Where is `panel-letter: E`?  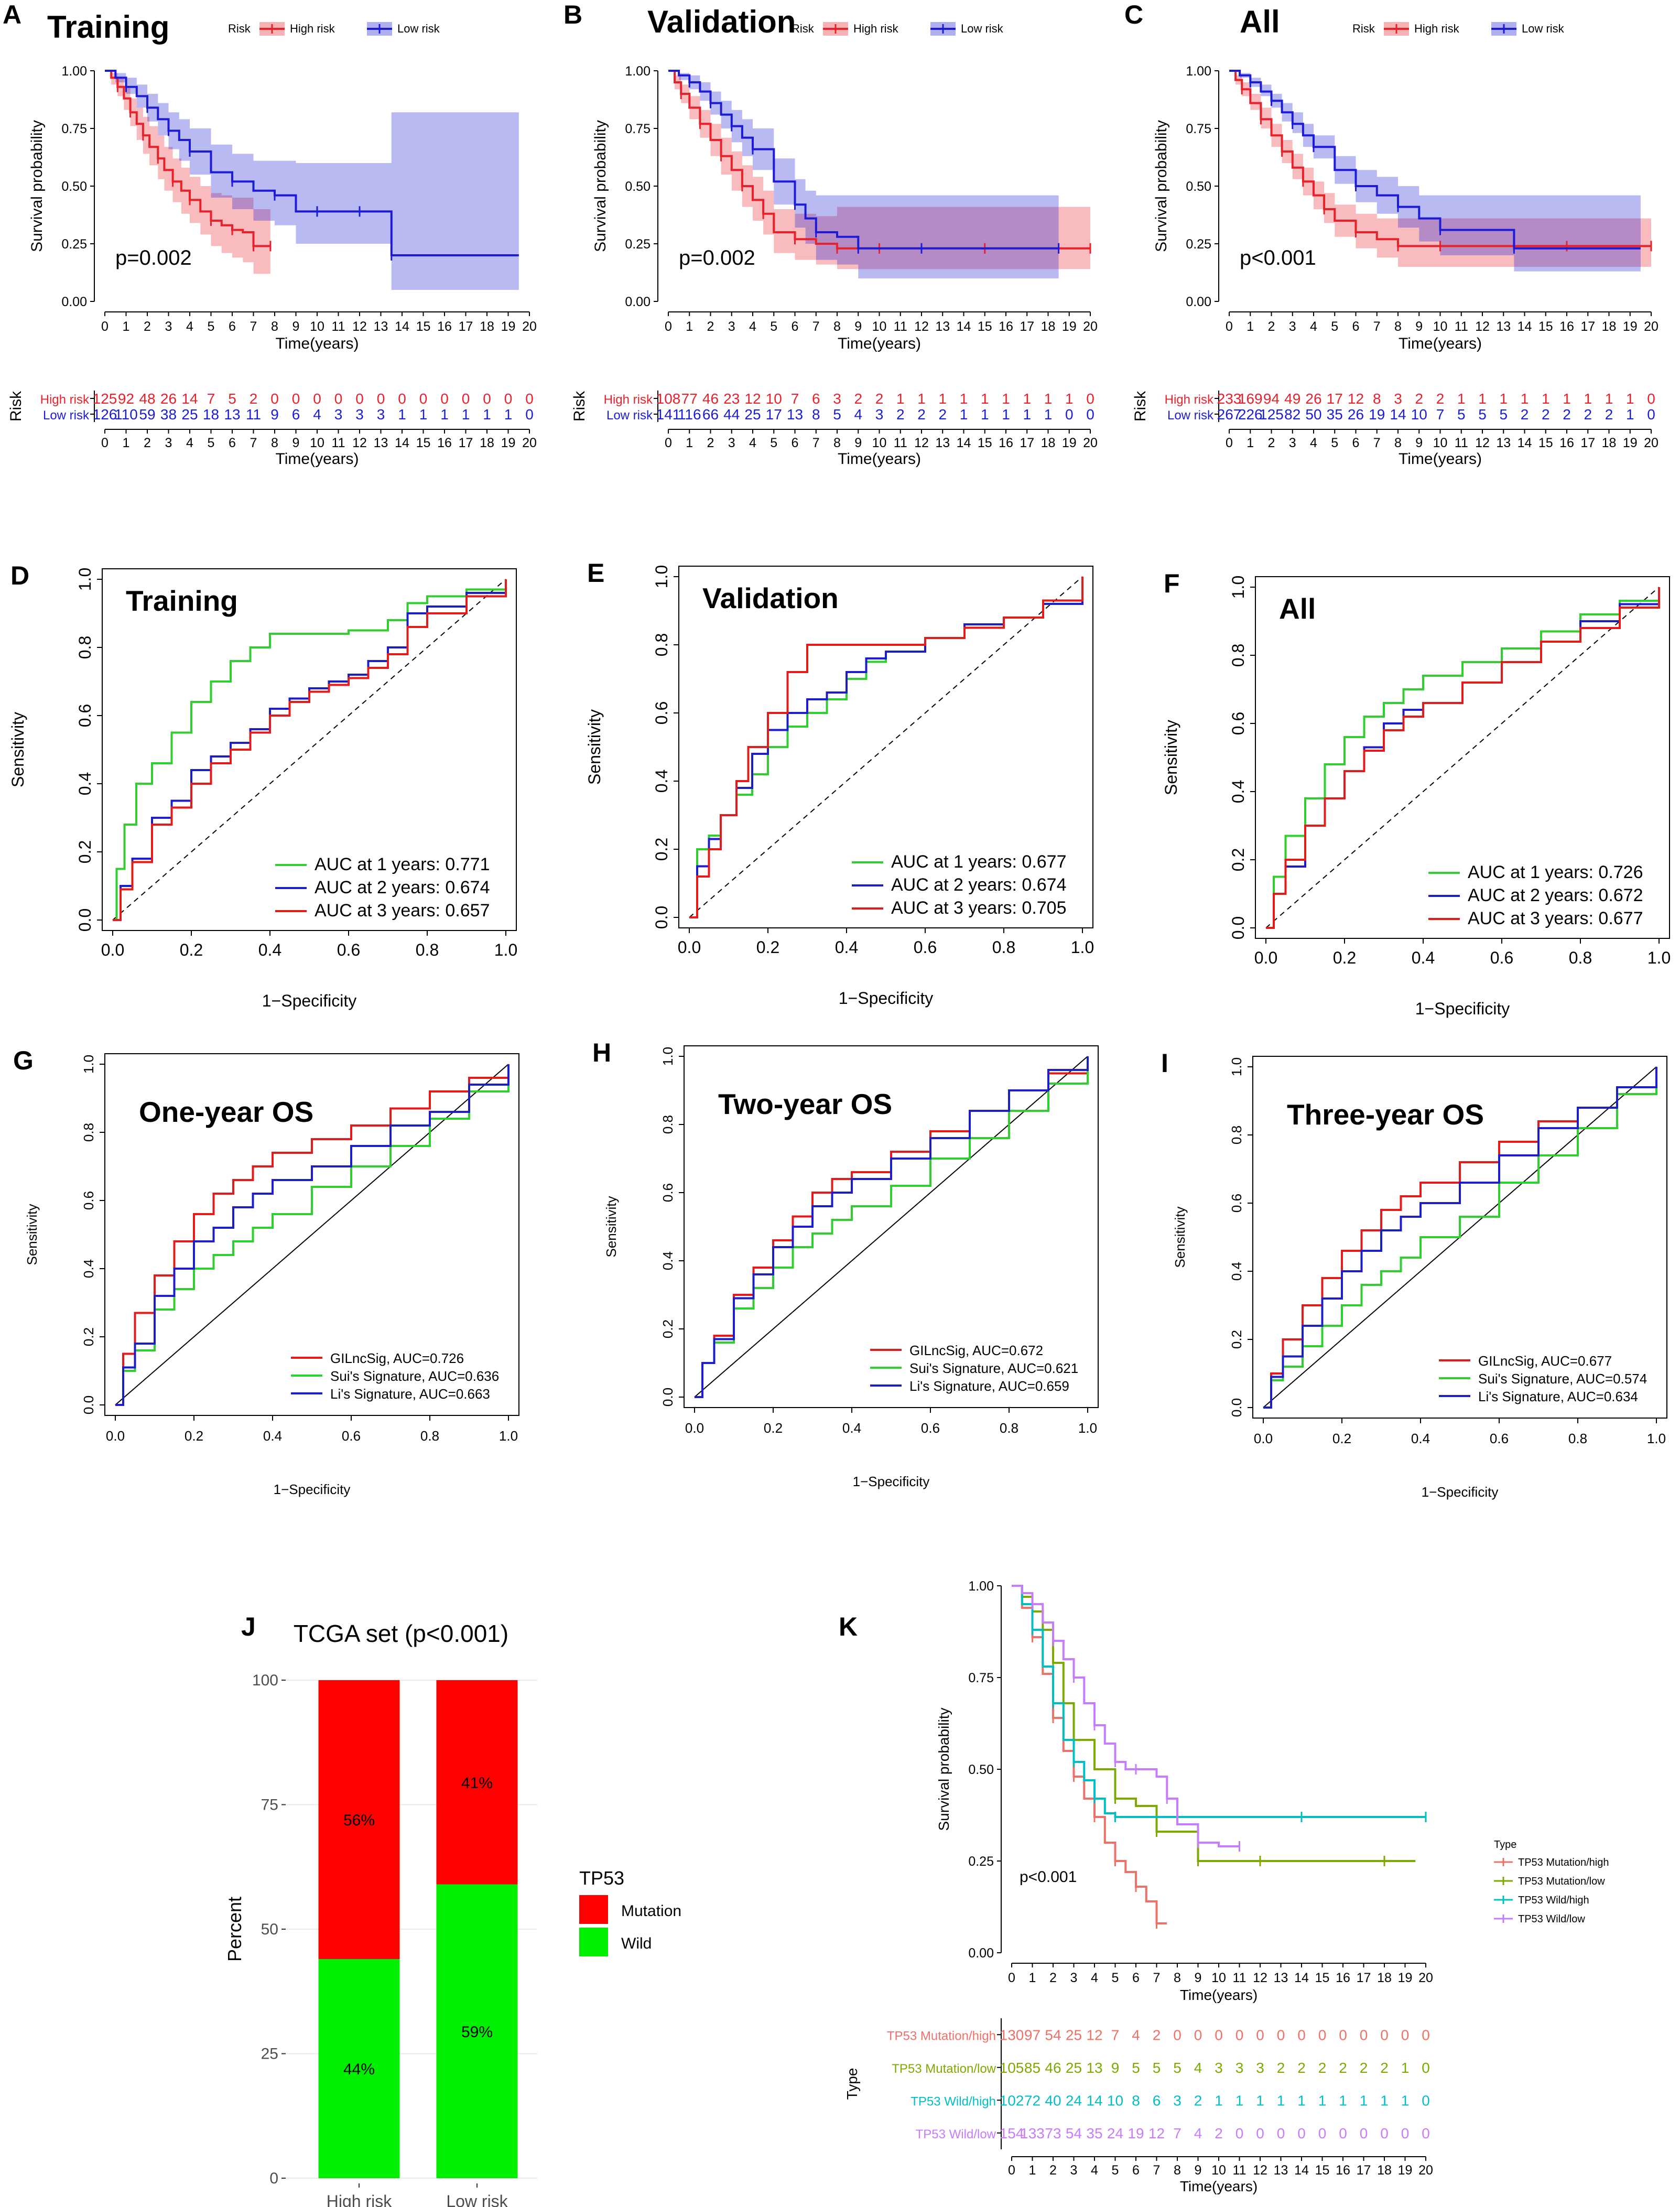
panel-letter: E is located at coordinates (595, 573).